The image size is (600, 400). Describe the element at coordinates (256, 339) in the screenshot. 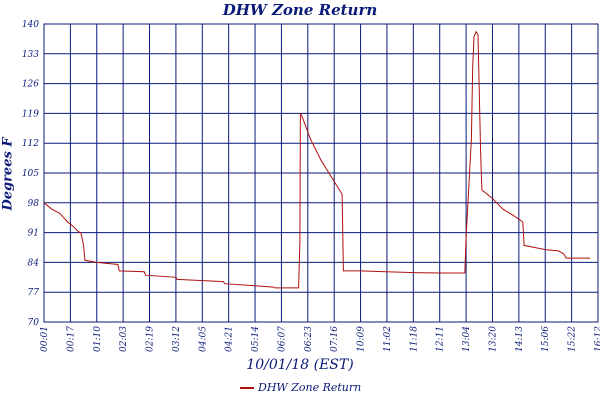

I see `x-tick-label: 05:14` at that location.